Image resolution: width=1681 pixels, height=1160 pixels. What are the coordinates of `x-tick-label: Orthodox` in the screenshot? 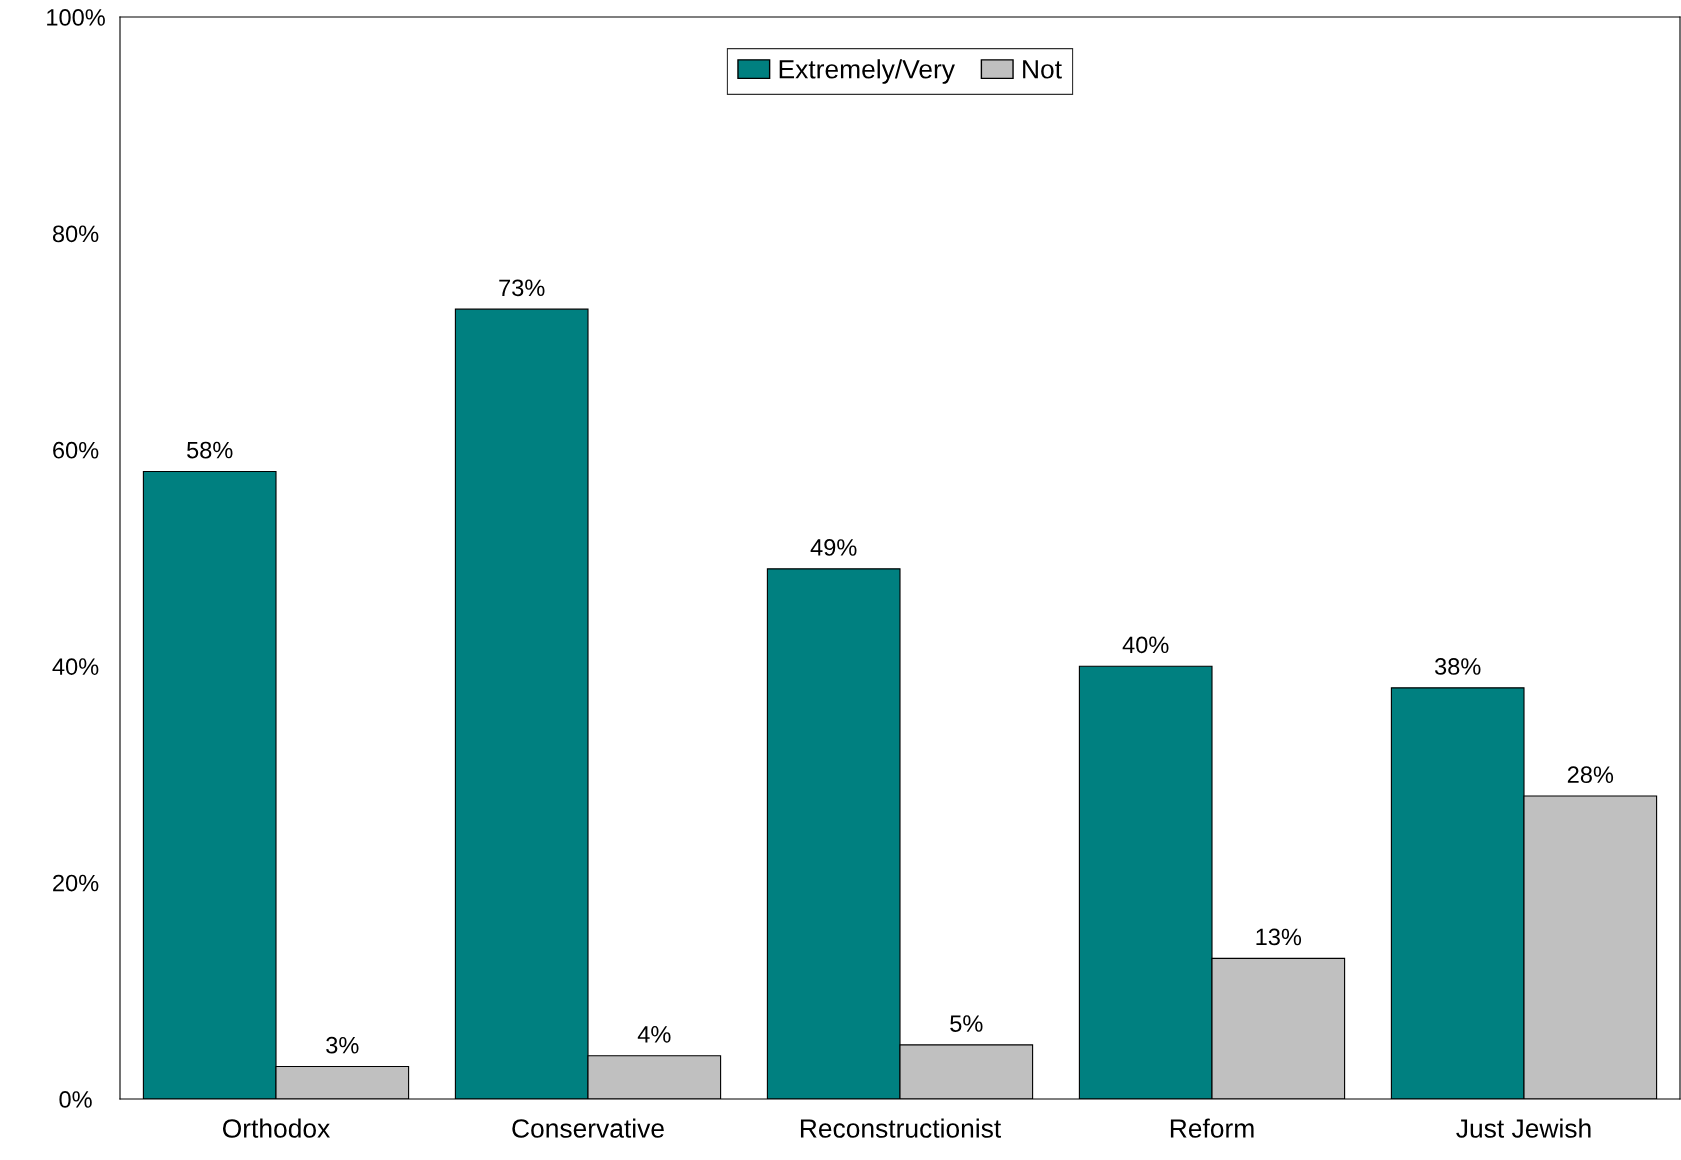 It's located at (276, 1128).